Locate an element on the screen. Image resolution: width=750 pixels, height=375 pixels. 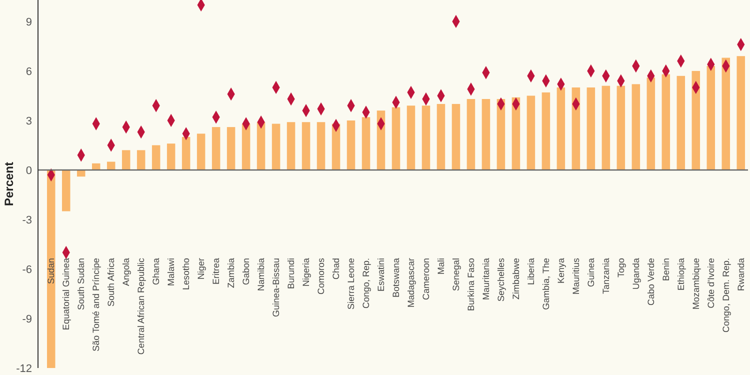
x-tick-label: Gambia, The is located at coordinates (545, 284).